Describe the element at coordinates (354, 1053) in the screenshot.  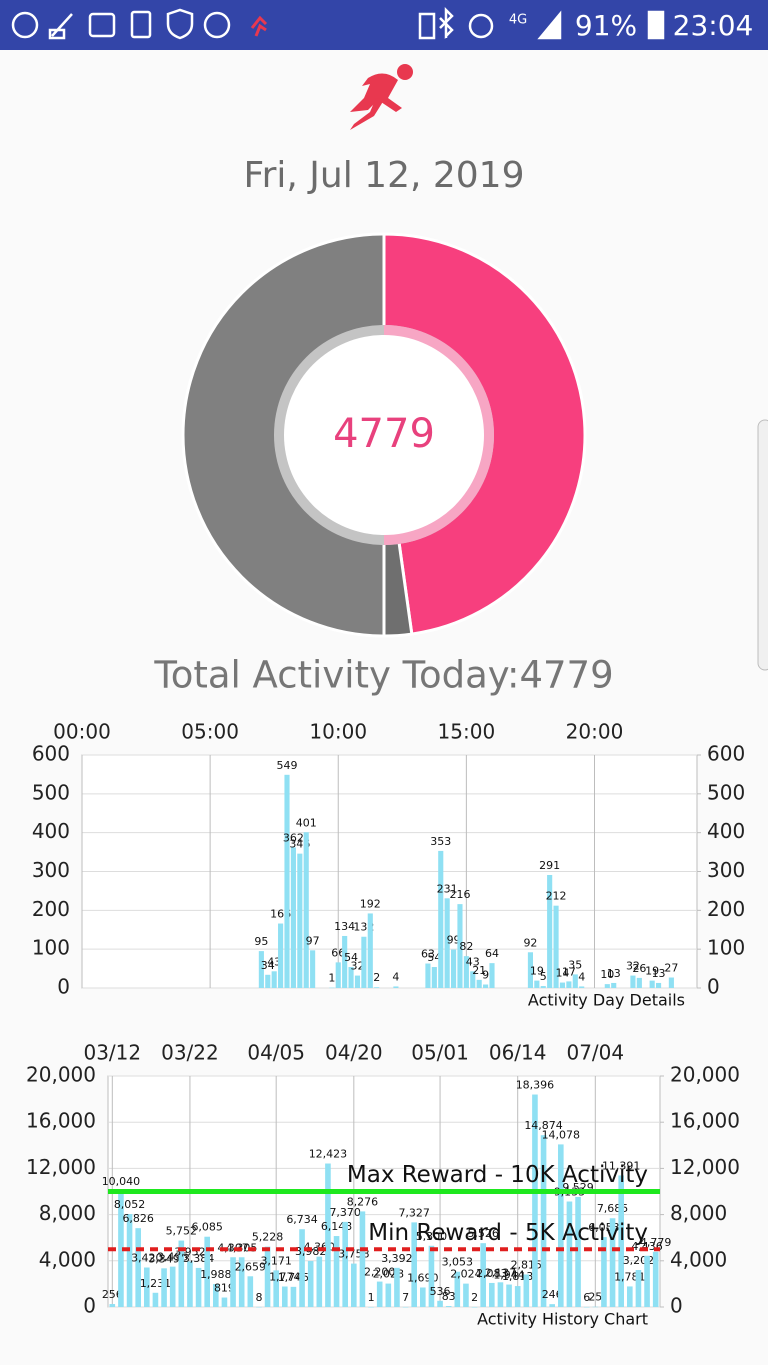
I see `x-tick-label: 04/20` at that location.